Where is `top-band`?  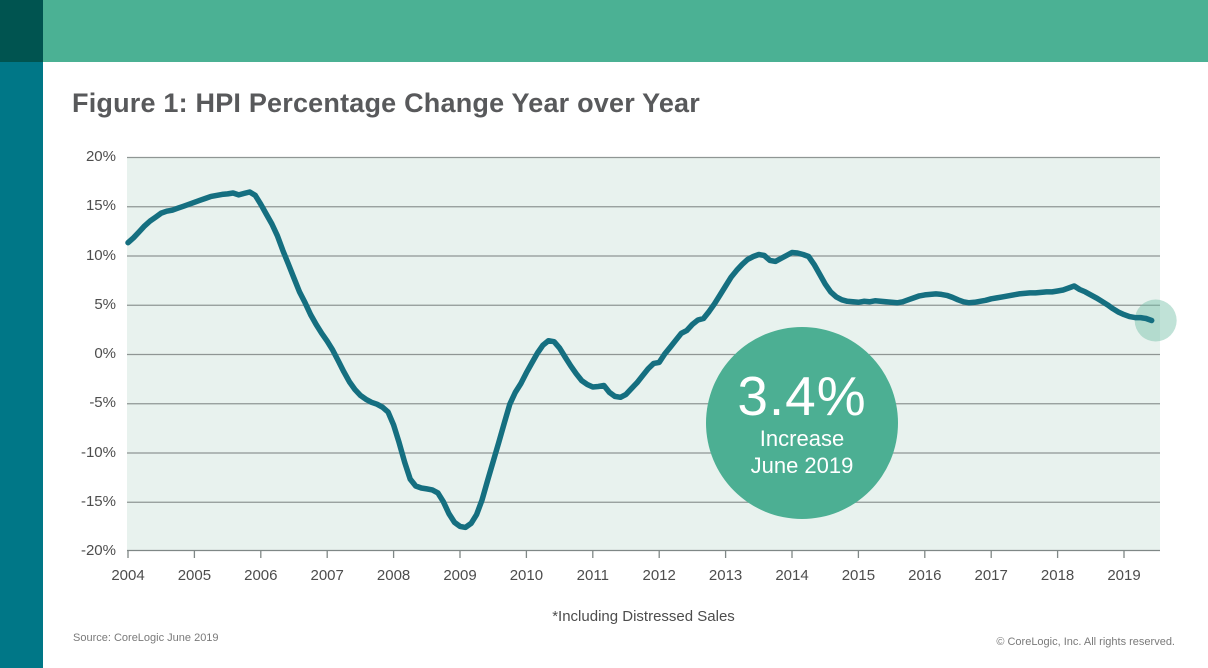 top-band is located at coordinates (604, 31).